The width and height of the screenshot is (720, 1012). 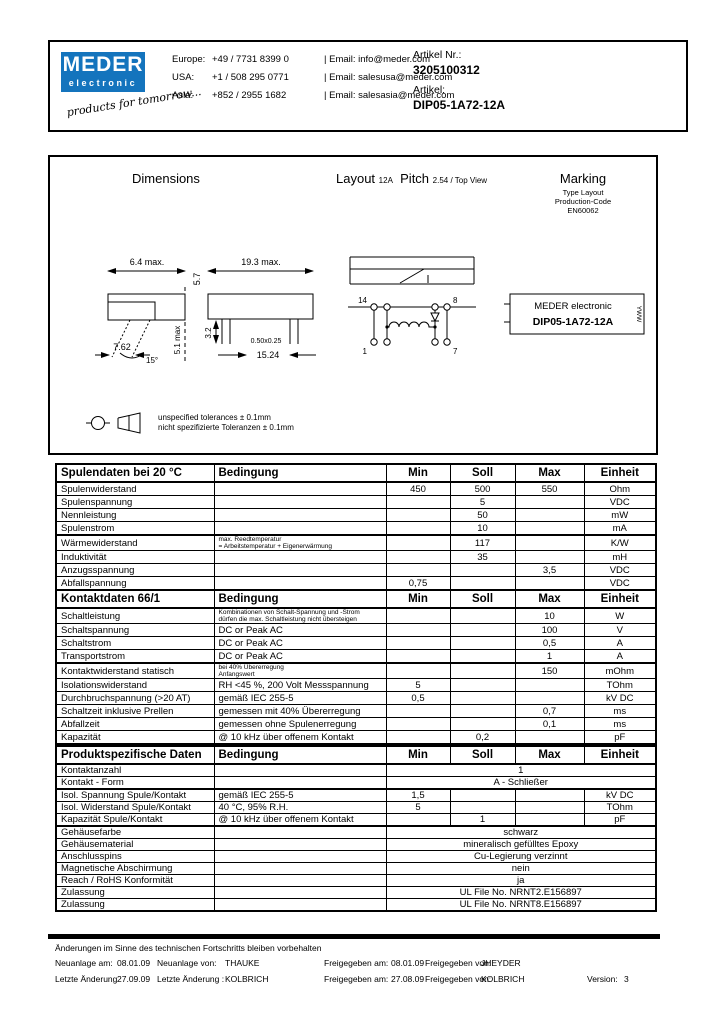 I want to click on article-number-value: 3205100312, so click(x=446, y=70).